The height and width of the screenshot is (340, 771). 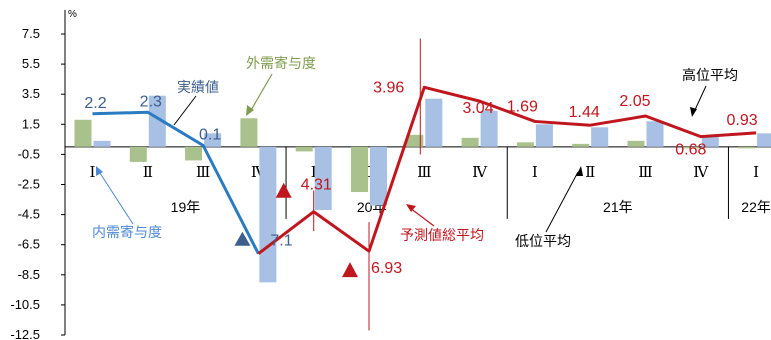 I want to click on annotation-high: 高位平均, so click(x=710, y=75).